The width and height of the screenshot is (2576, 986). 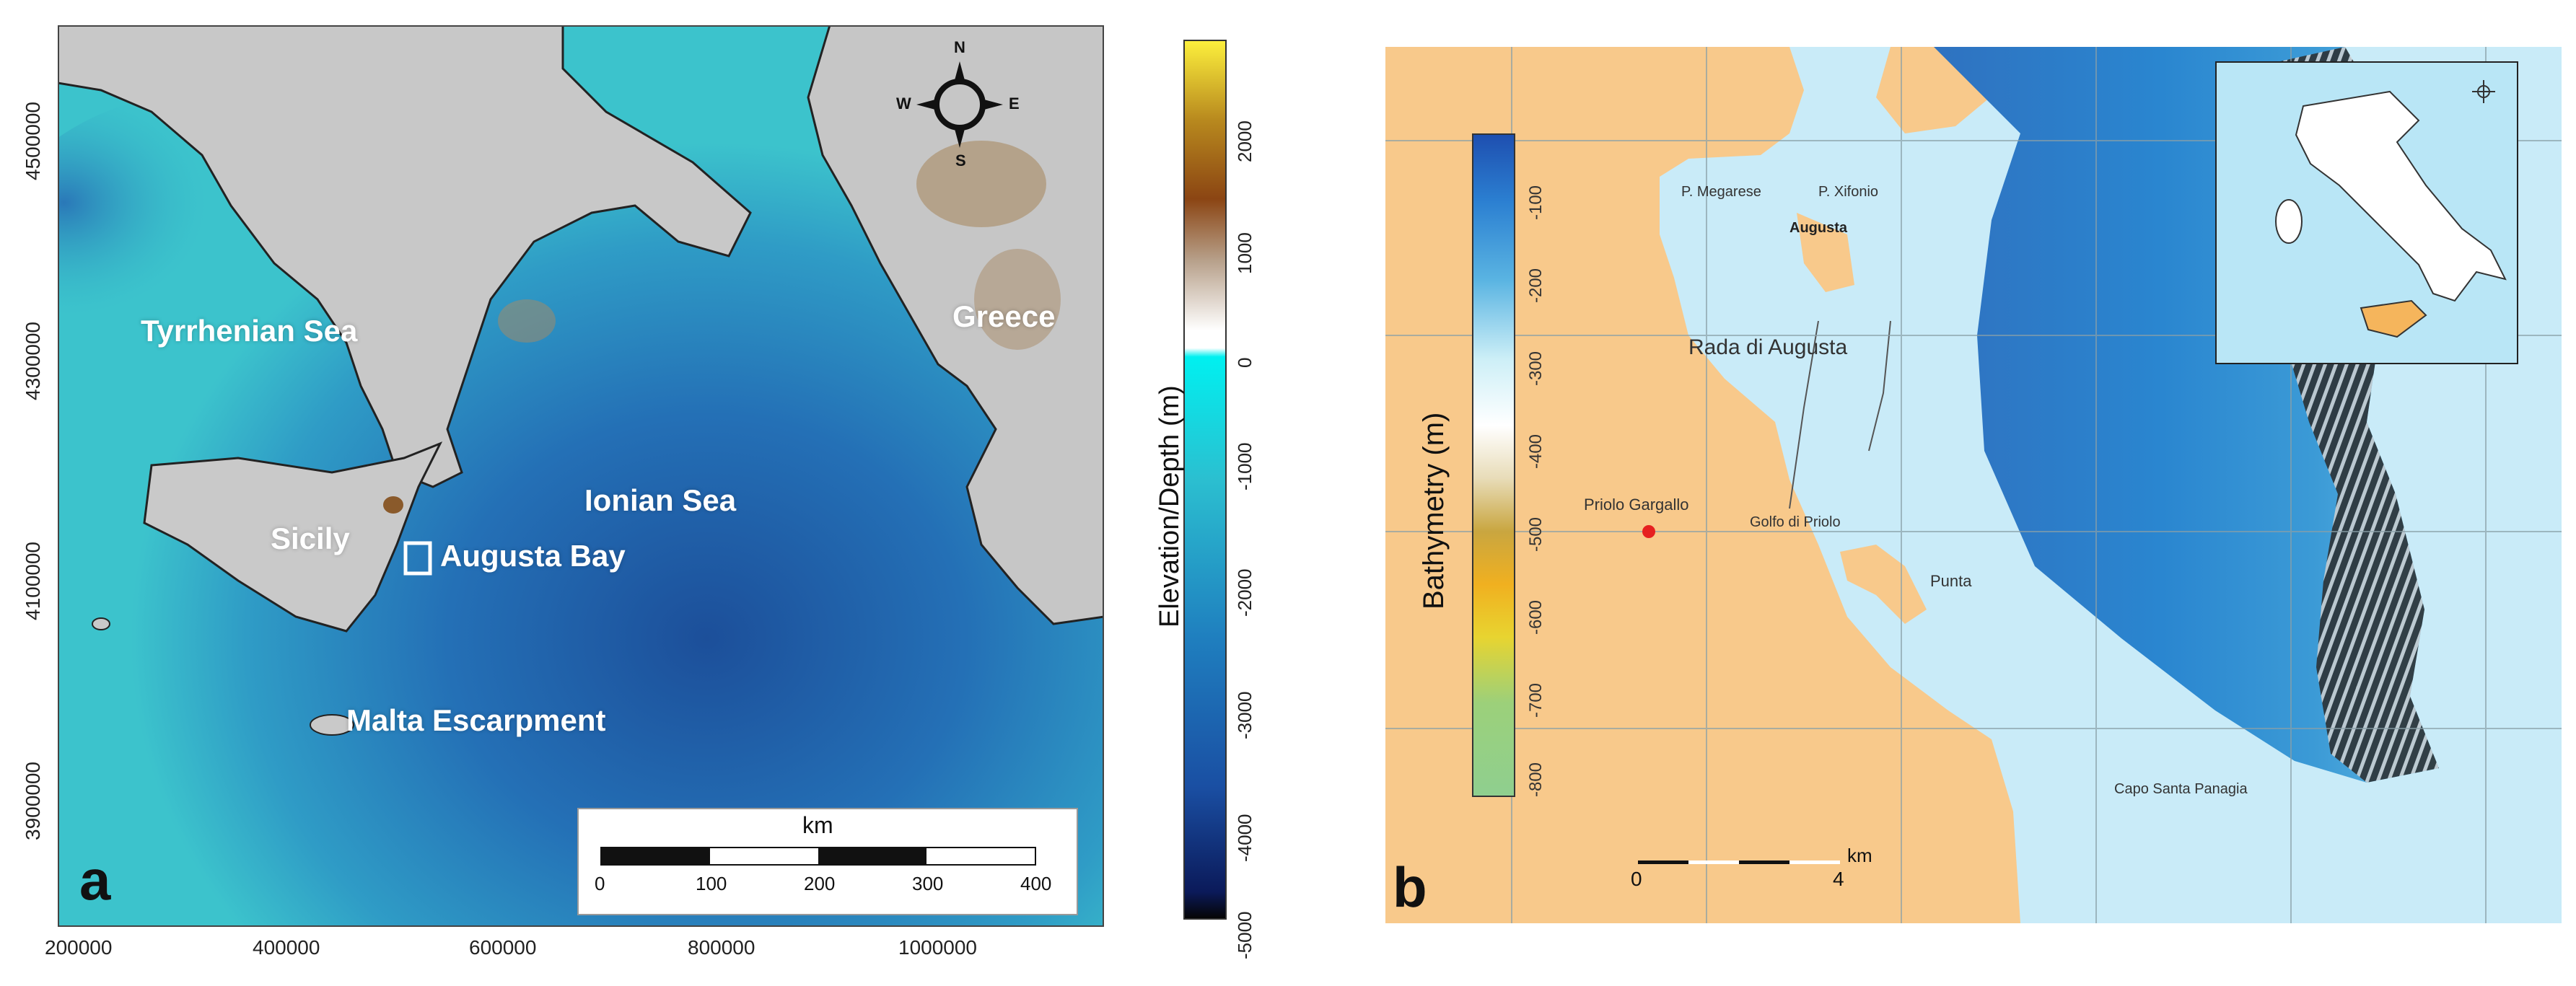 What do you see at coordinates (1245, 592) in the screenshot?
I see `cb-tick: -2000` at bounding box center [1245, 592].